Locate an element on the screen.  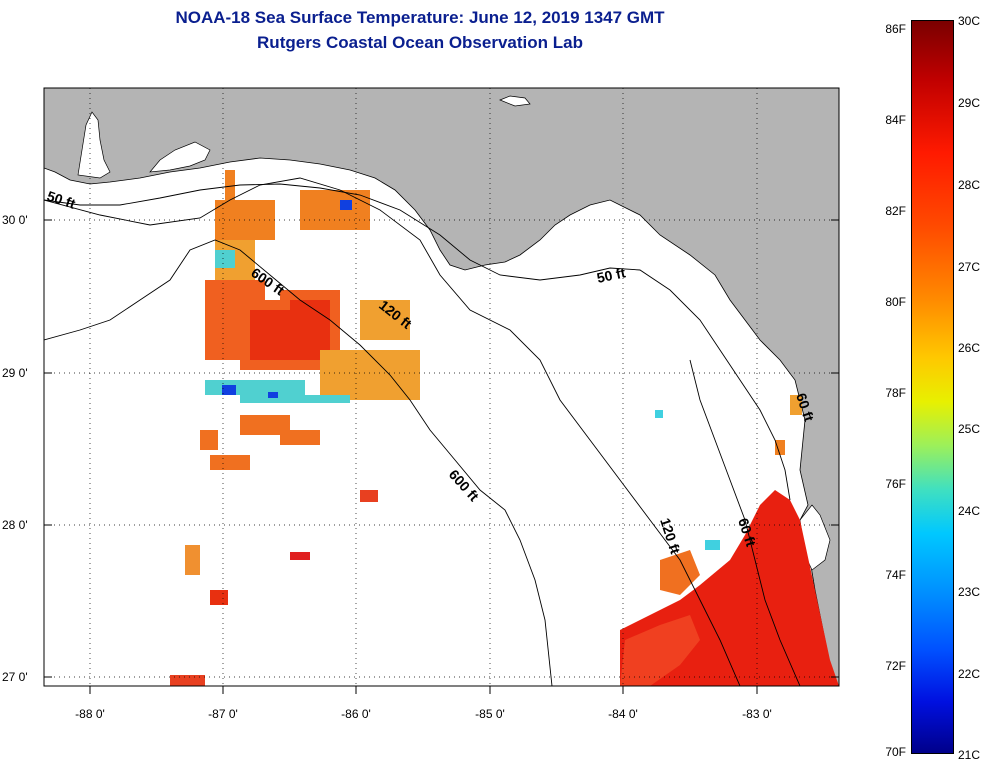
lon-tick: -86 0' is located at coordinates (356, 714).